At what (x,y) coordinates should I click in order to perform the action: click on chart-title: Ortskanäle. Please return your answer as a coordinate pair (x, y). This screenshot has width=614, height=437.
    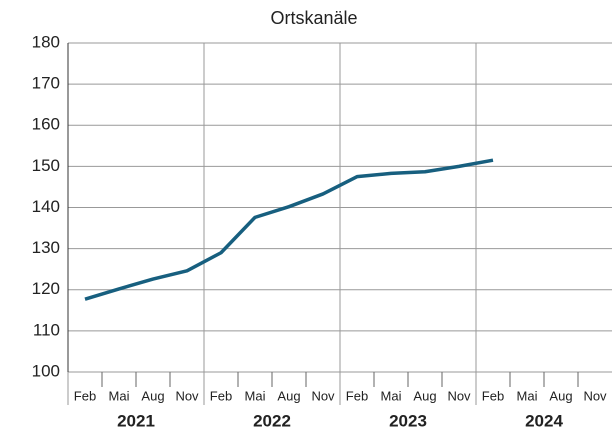
    Looking at the image, I should click on (313, 18).